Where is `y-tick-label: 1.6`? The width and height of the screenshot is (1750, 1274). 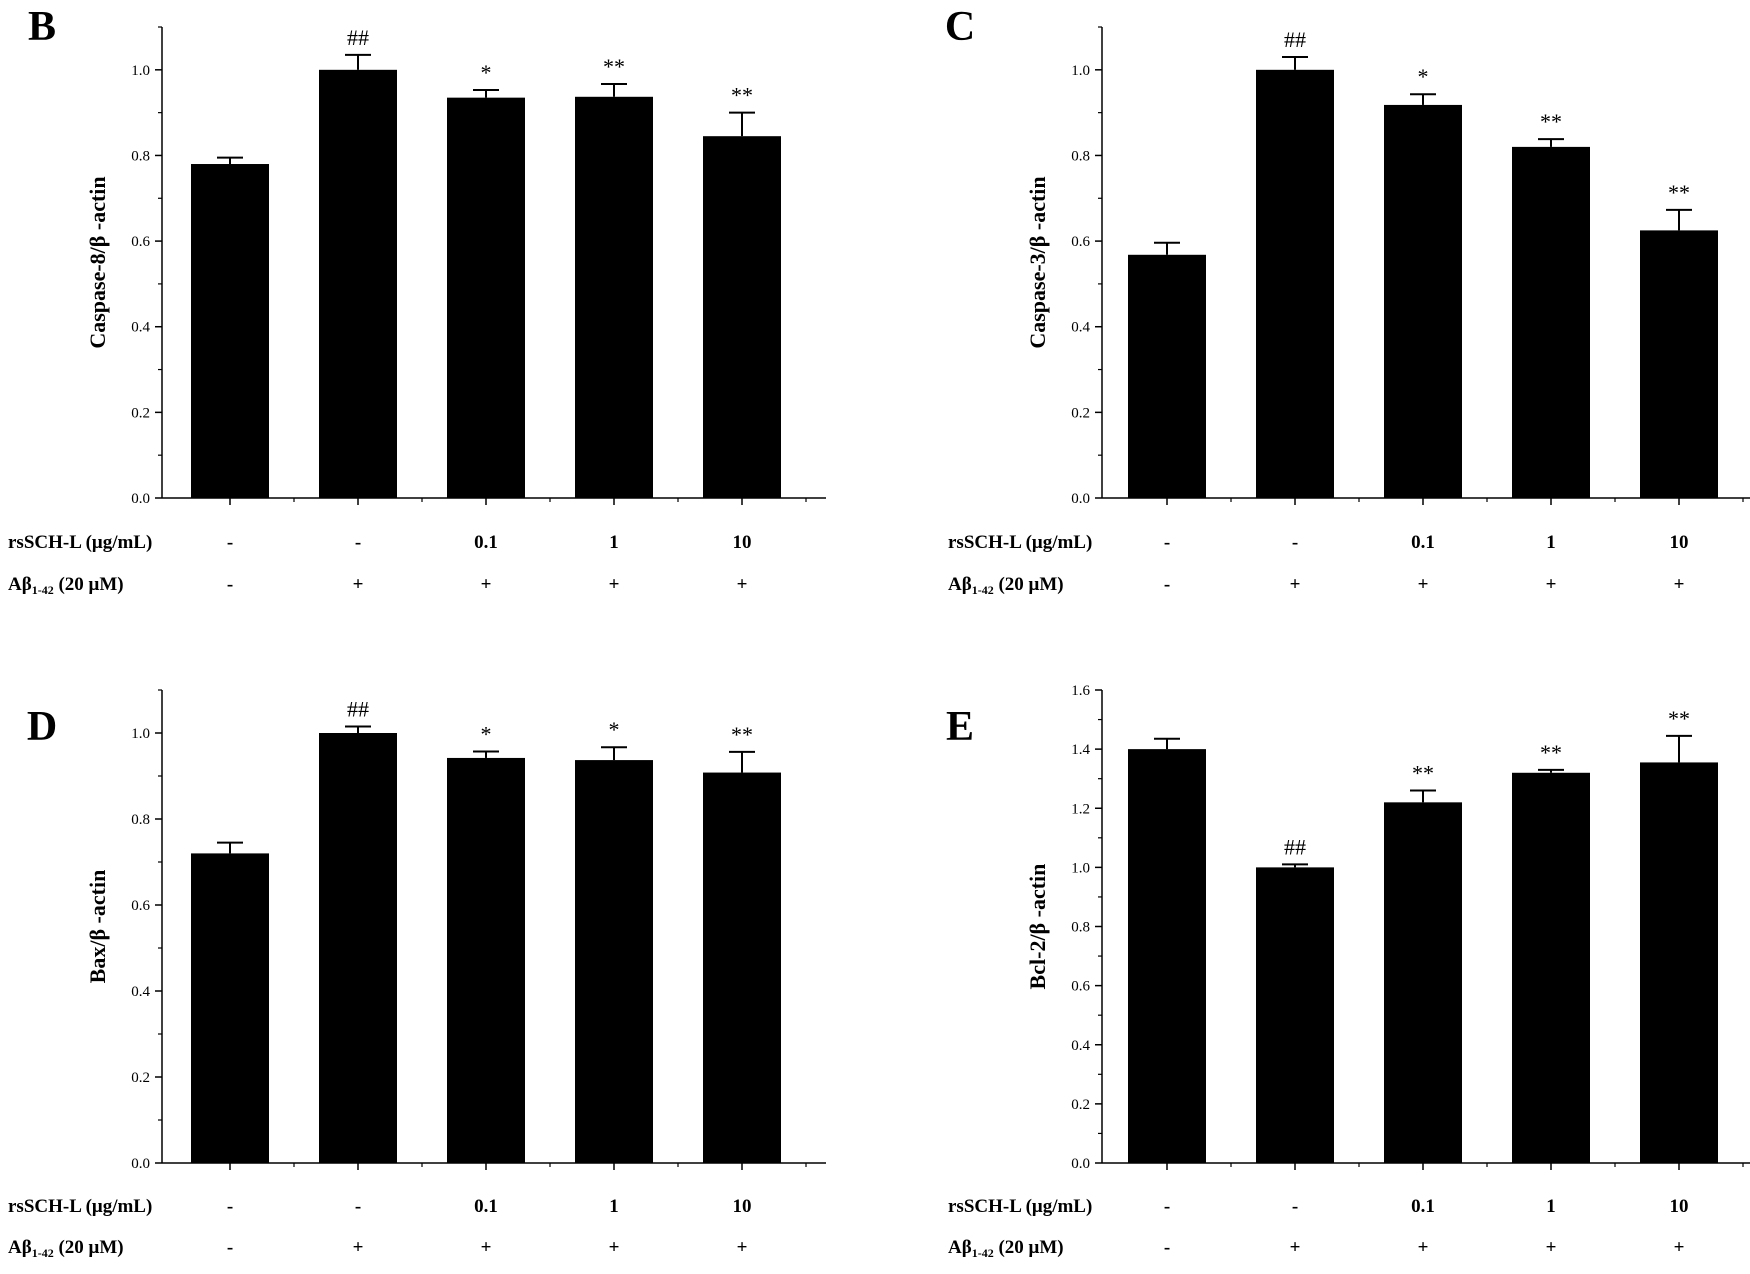
y-tick-label: 1.6 is located at coordinates (1080, 691).